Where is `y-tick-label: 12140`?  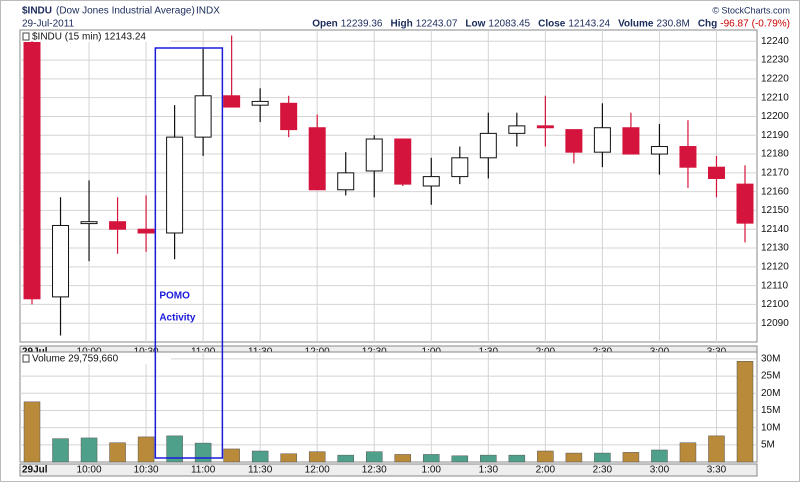
y-tick-label: 12140 is located at coordinates (775, 229).